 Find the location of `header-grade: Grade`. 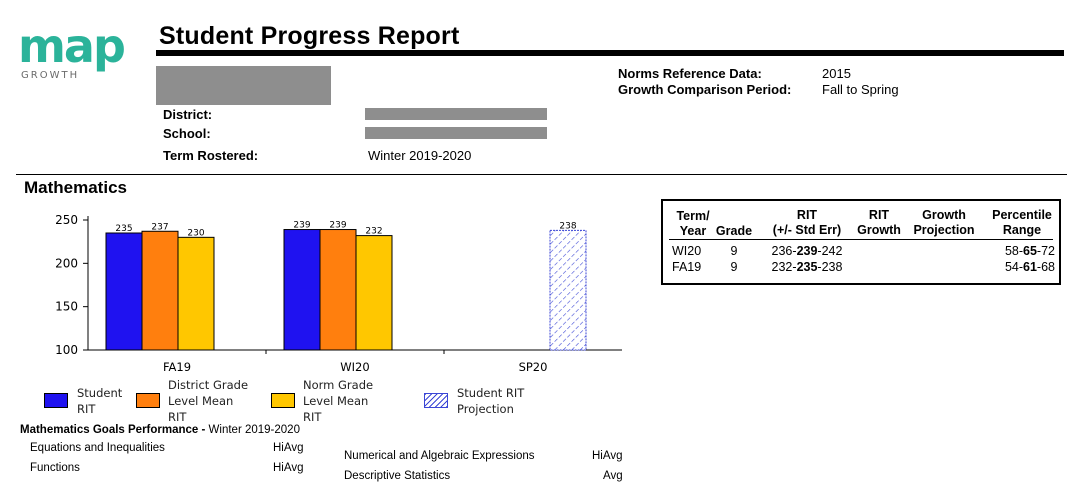

header-grade: Grade is located at coordinates (734, 231).